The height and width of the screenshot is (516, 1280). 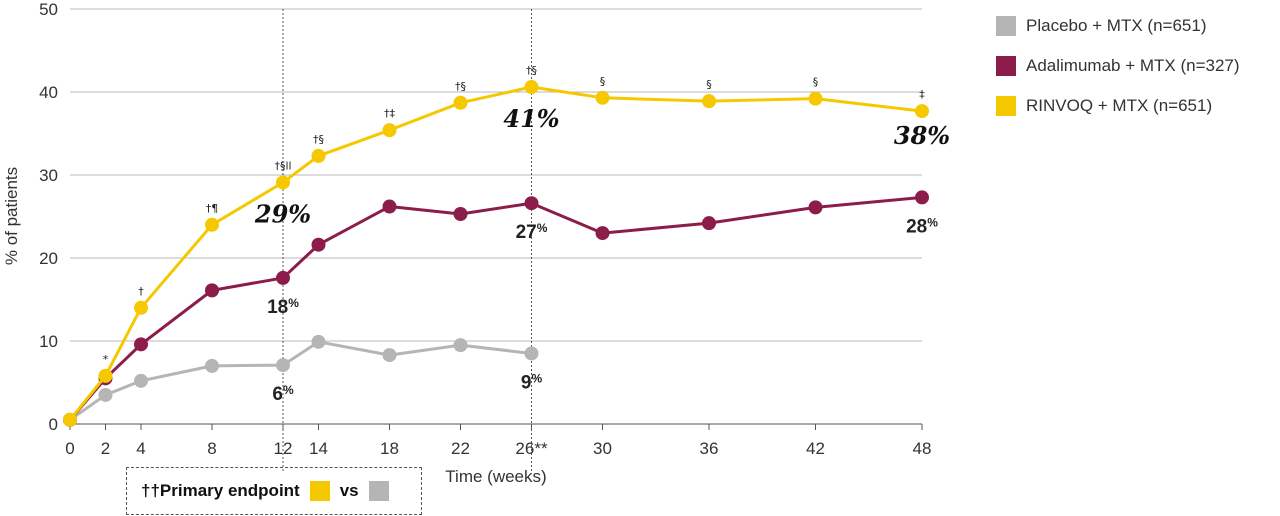 What do you see at coordinates (48, 9) in the screenshot?
I see `y-tick-label-50: 50` at bounding box center [48, 9].